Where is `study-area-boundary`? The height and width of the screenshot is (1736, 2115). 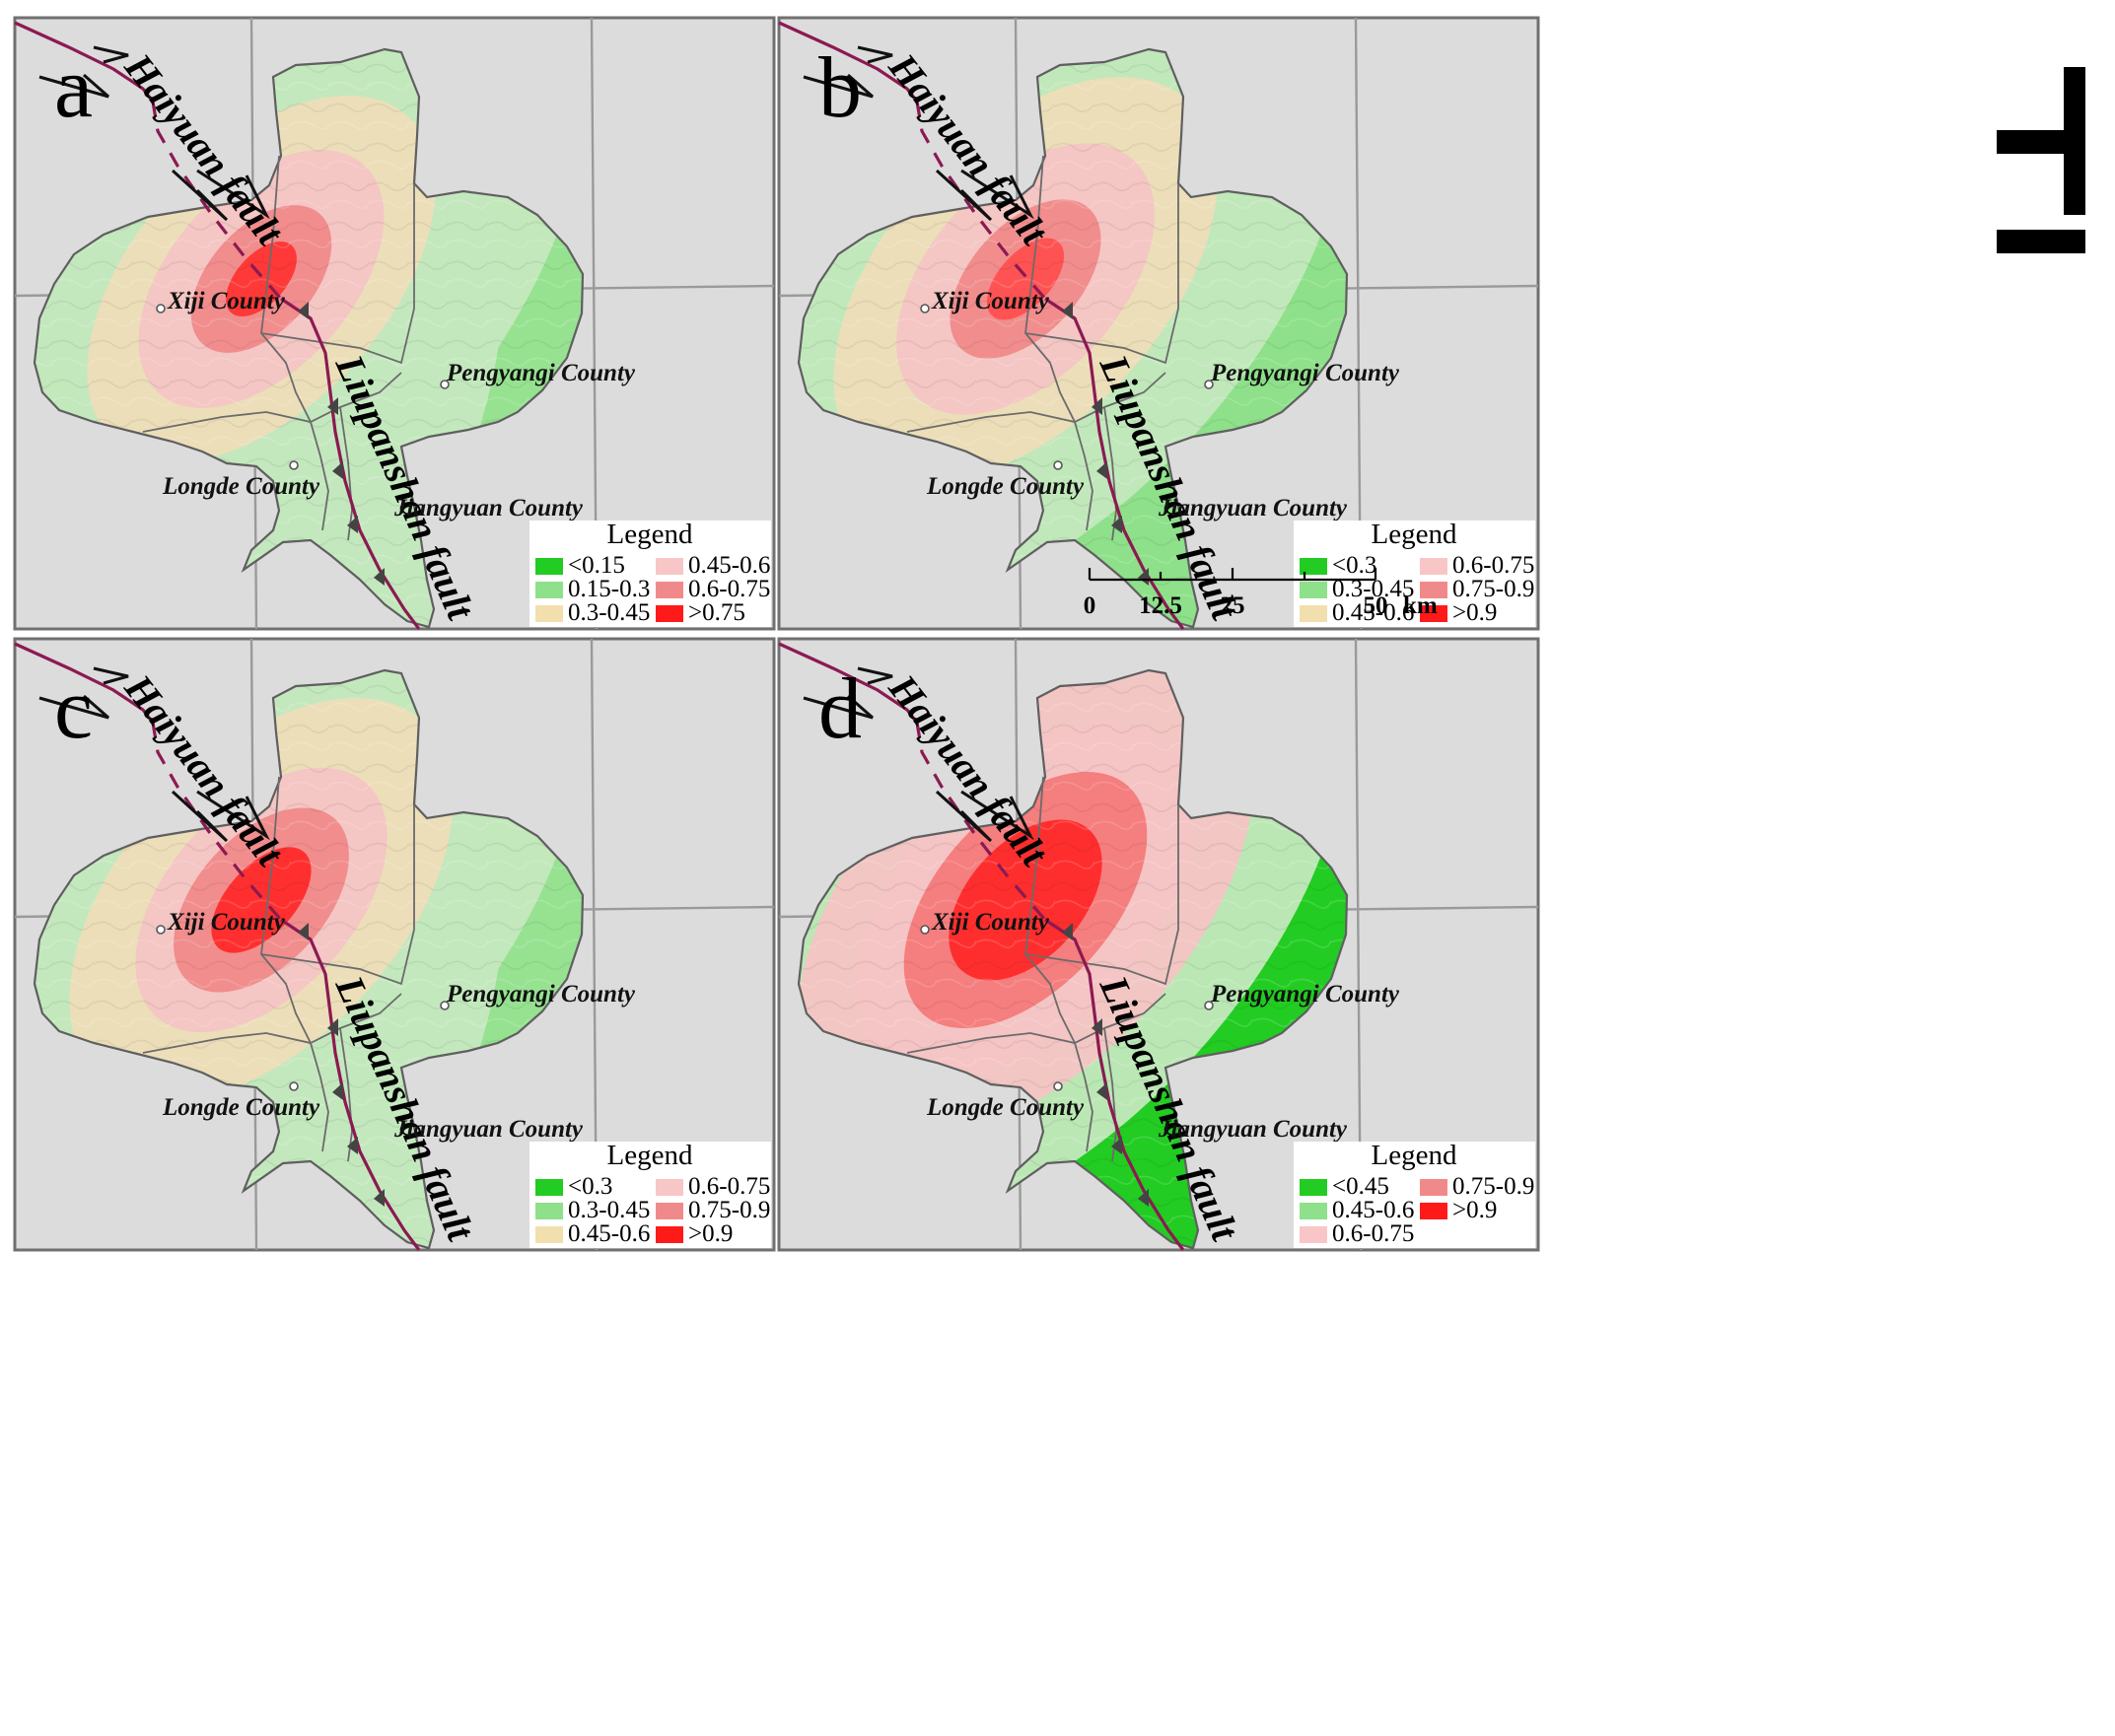 study-area-boundary is located at coordinates (309, 959).